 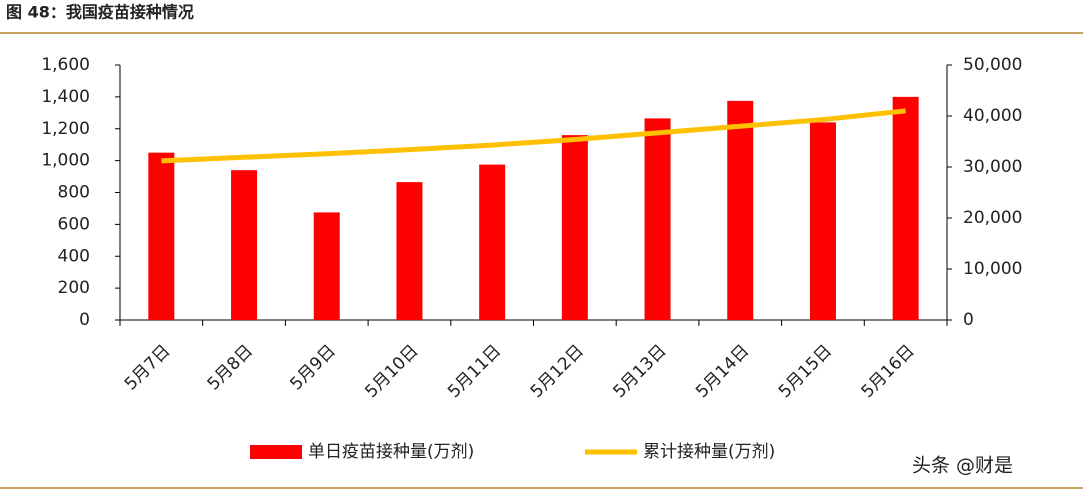 What do you see at coordinates (276, 452) in the screenshot?
I see `legend-swatch` at bounding box center [276, 452].